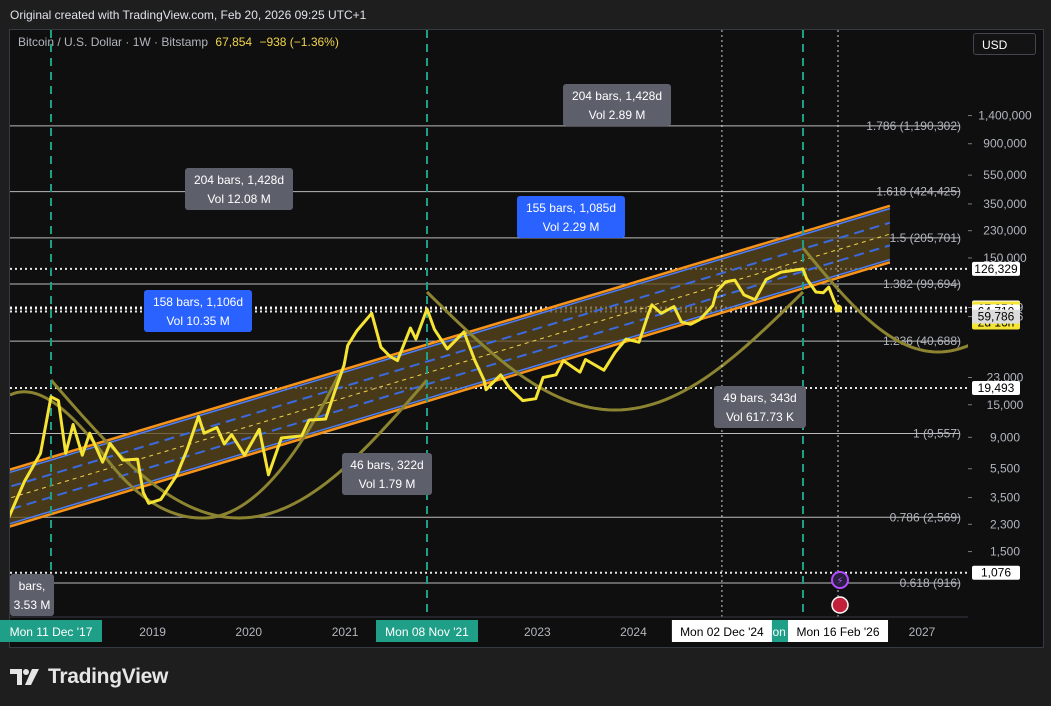  What do you see at coordinates (617, 115) in the screenshot?
I see `measure-line2: Vol 2.89 M` at bounding box center [617, 115].